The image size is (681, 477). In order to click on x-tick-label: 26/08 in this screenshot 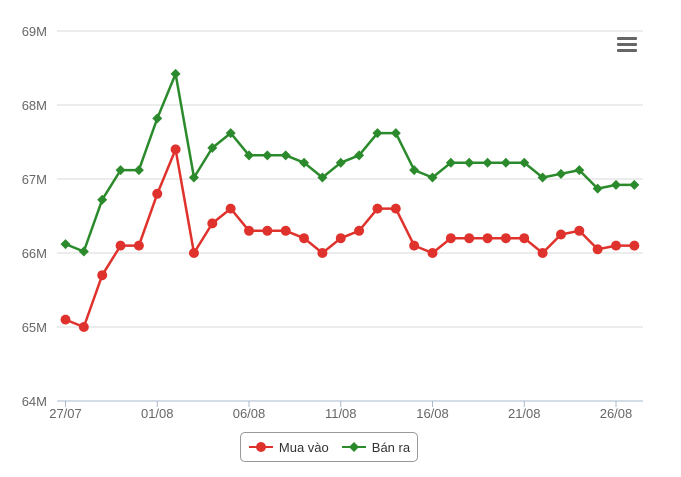, I will do `click(616, 413)`.